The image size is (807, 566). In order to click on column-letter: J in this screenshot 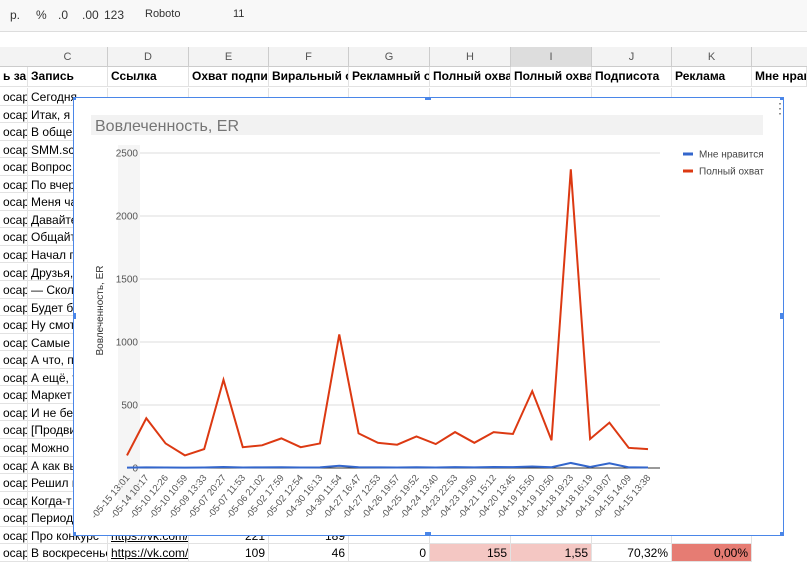, I will do `click(632, 57)`.